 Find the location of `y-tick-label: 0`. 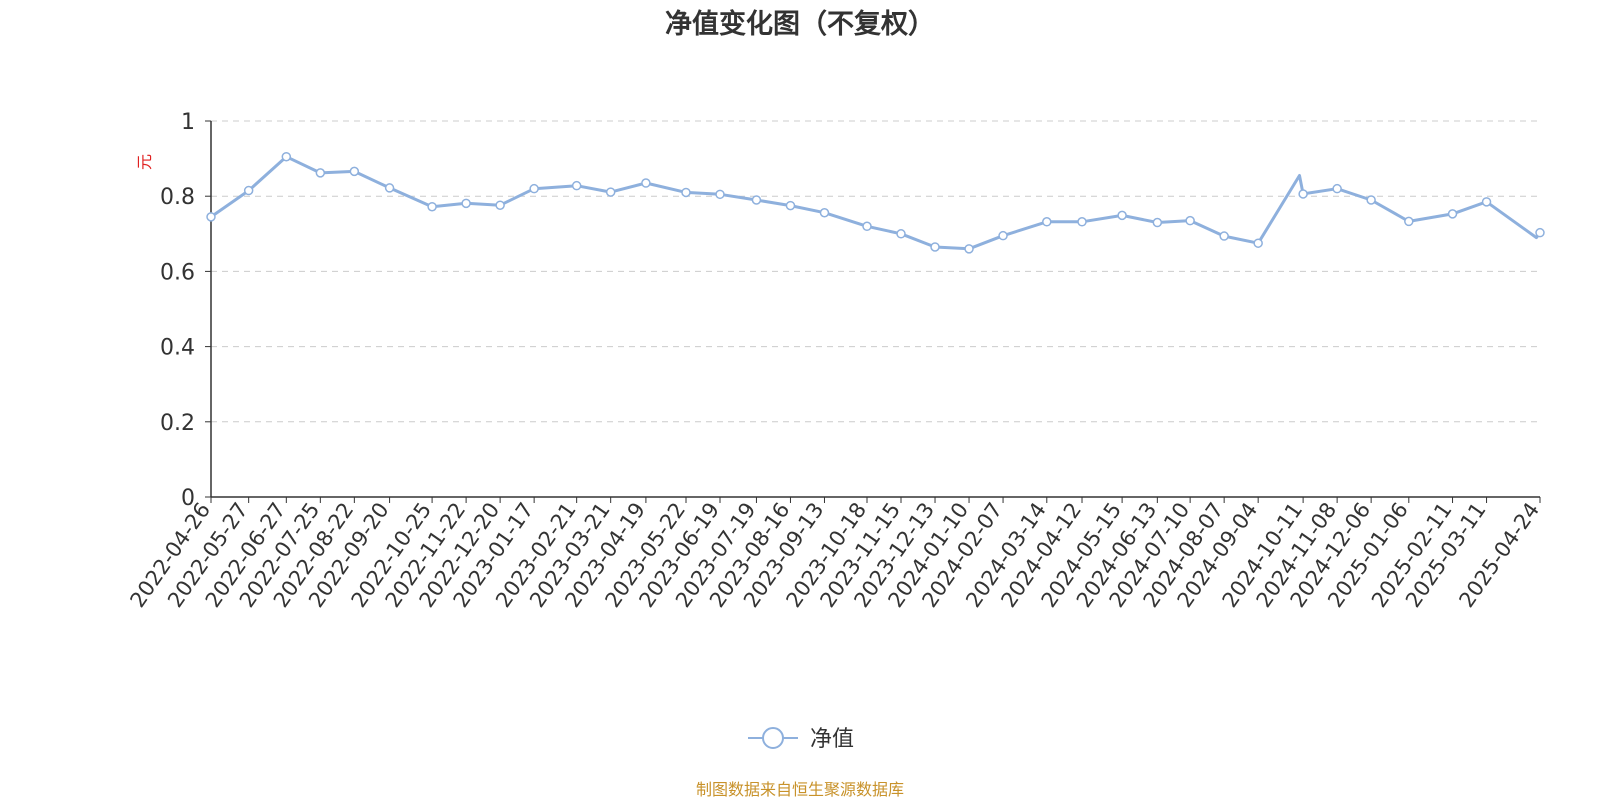

y-tick-label: 0 is located at coordinates (188, 498).